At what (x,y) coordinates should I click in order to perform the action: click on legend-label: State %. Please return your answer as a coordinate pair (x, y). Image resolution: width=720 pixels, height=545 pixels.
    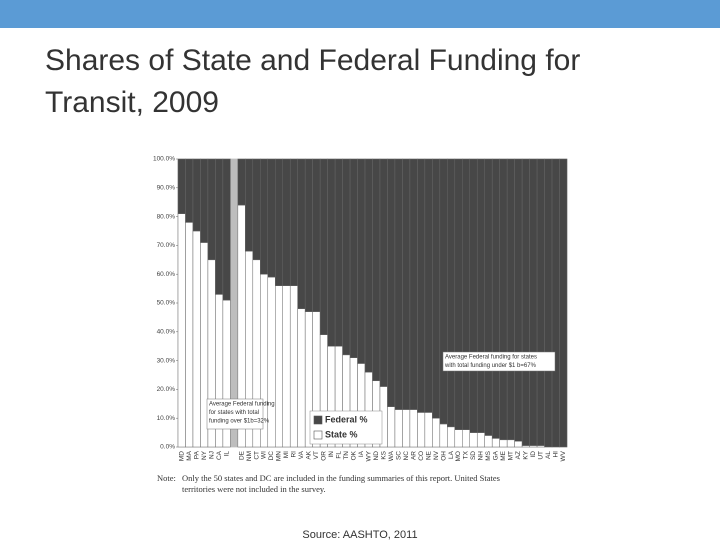
    Looking at the image, I should click on (341, 434).